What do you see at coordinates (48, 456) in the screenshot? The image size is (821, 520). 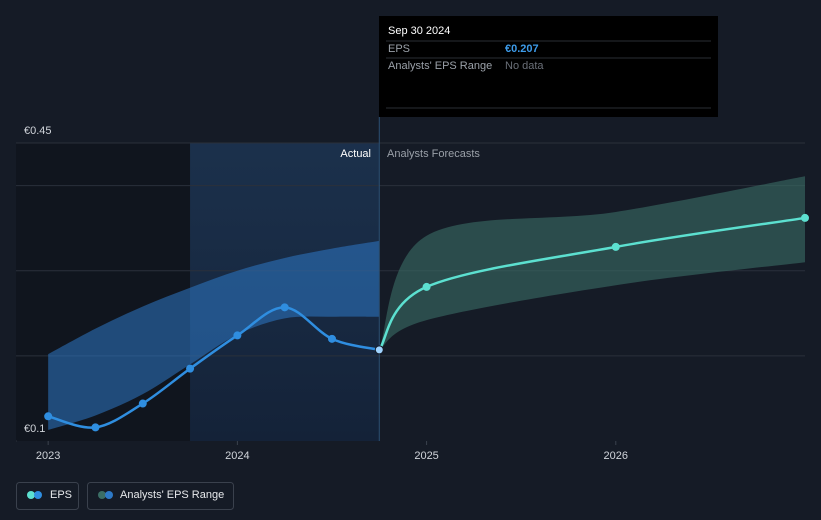 I see `x-tick-label: 2023` at bounding box center [48, 456].